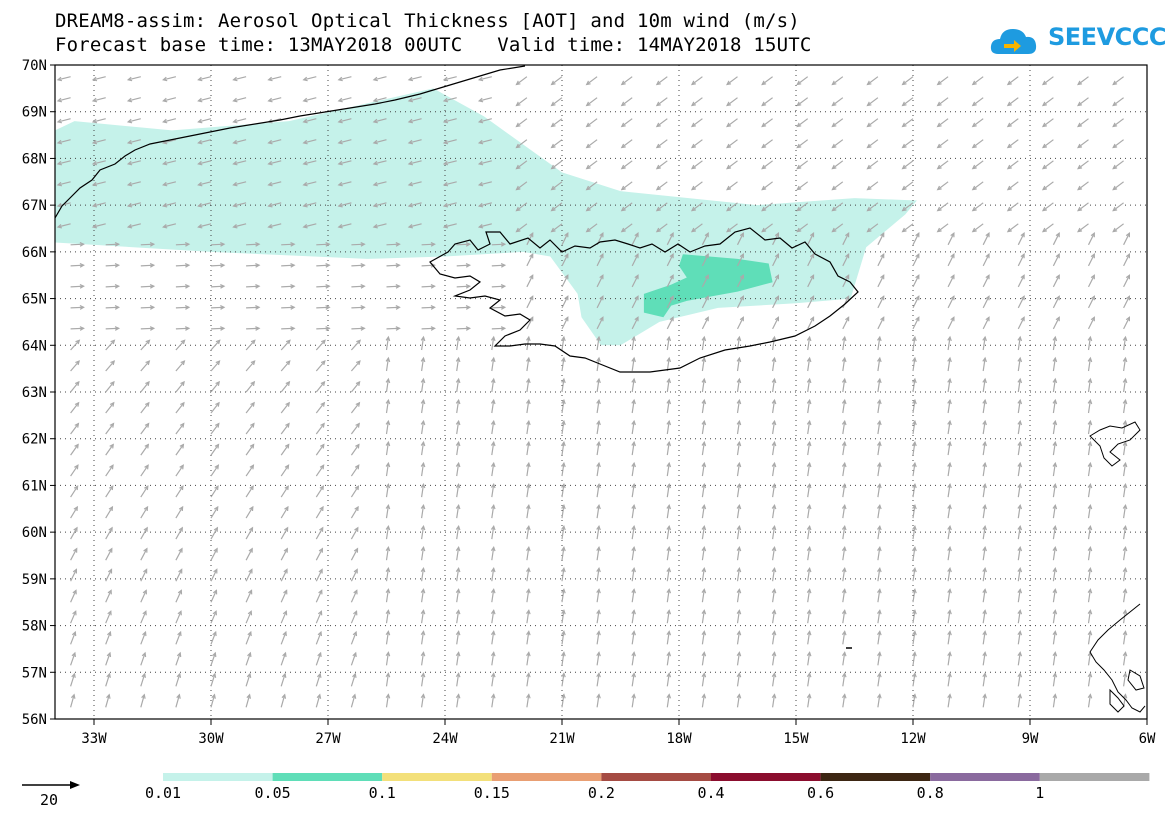  What do you see at coordinates (327, 777) in the screenshot?
I see `colorbar-bin` at bounding box center [327, 777].